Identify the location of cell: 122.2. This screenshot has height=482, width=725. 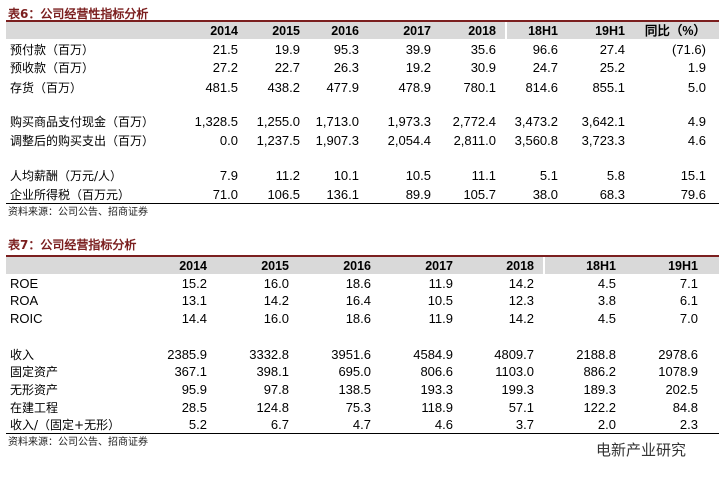
(599, 407).